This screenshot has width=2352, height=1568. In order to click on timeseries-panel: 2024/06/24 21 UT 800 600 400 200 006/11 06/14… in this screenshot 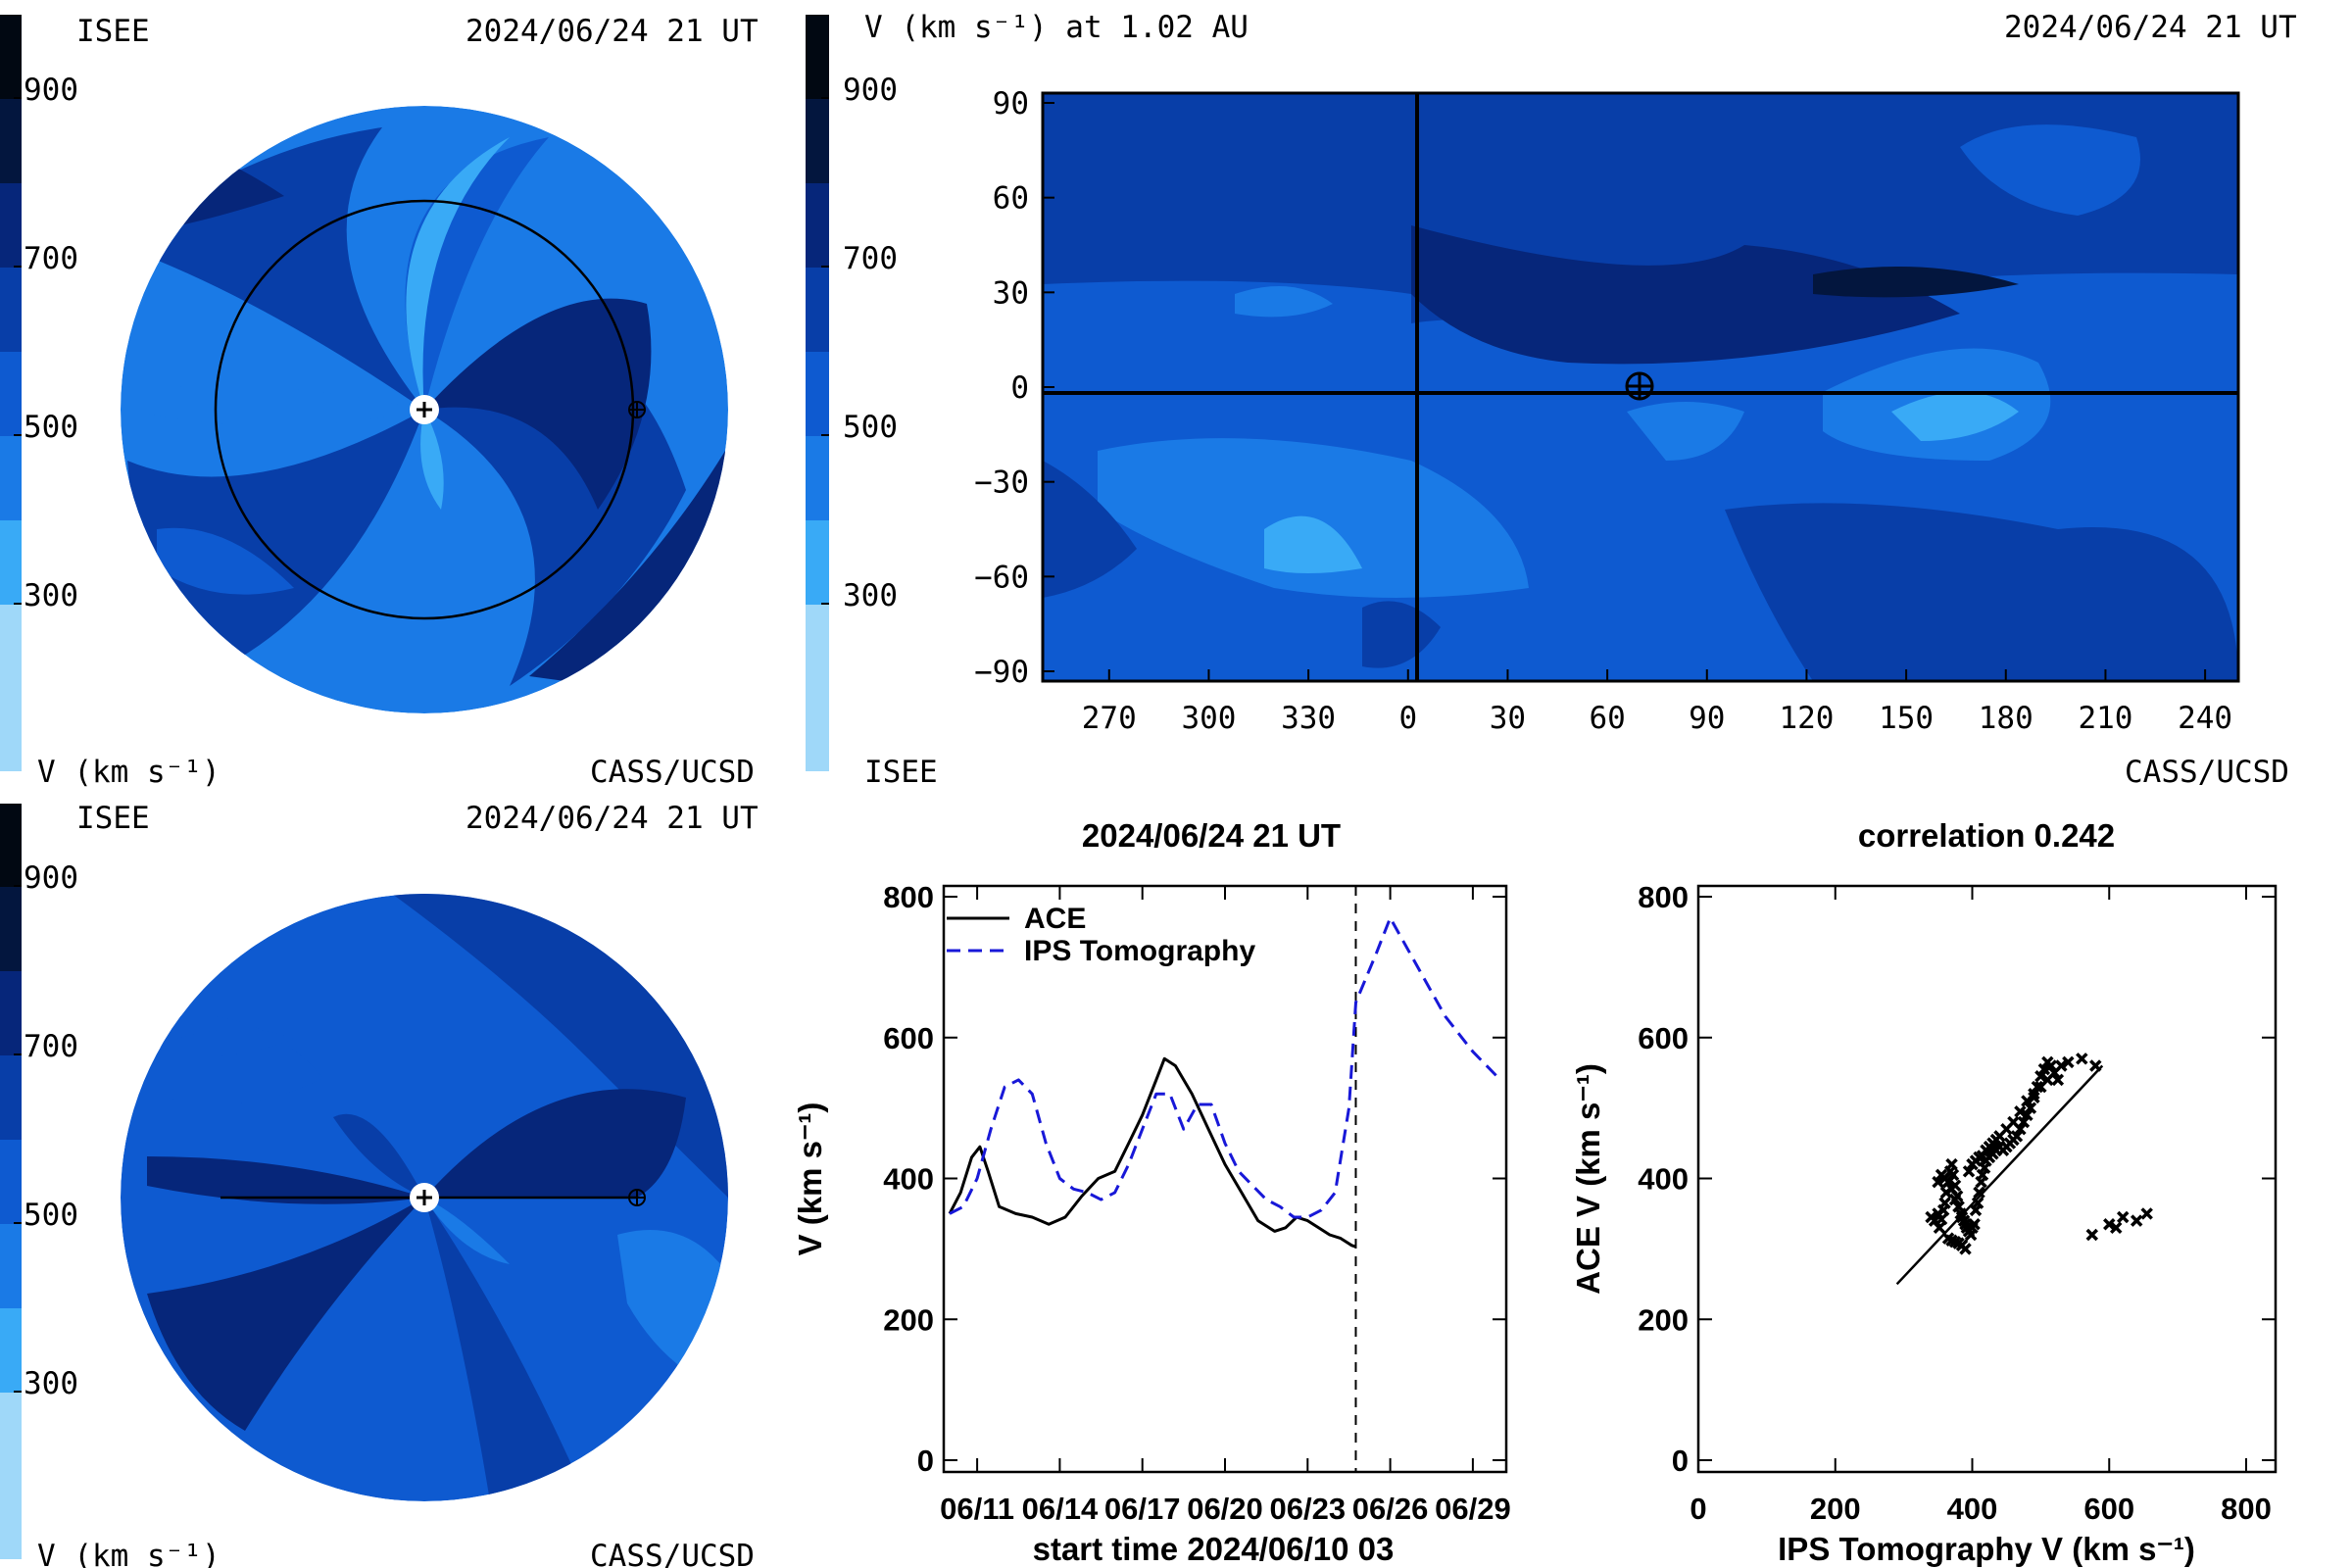, I will do `click(1151, 1192)`.